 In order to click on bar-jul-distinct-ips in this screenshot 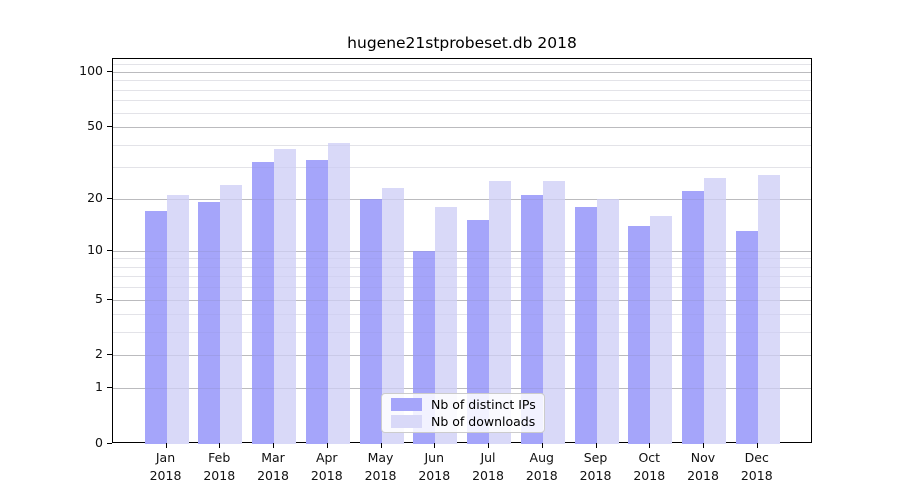, I will do `click(478, 332)`.